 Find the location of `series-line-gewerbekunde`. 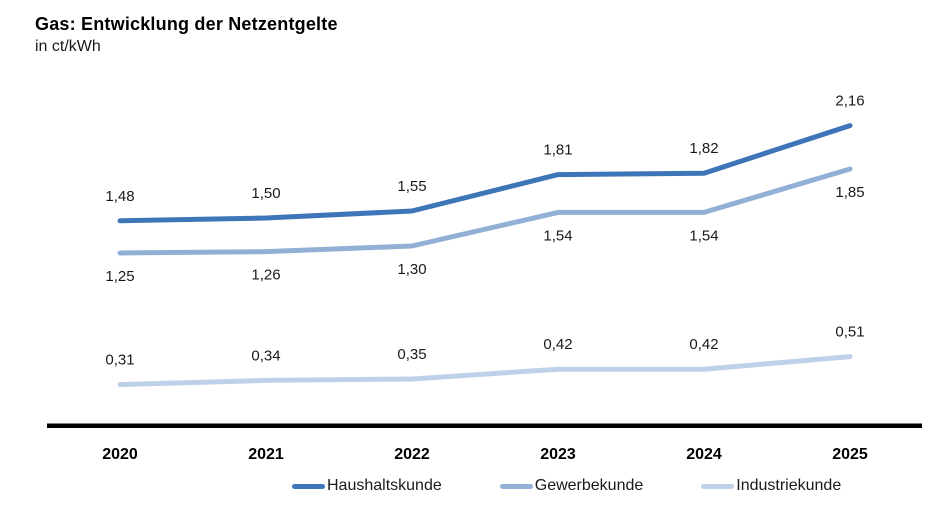

series-line-gewerbekunde is located at coordinates (485, 211).